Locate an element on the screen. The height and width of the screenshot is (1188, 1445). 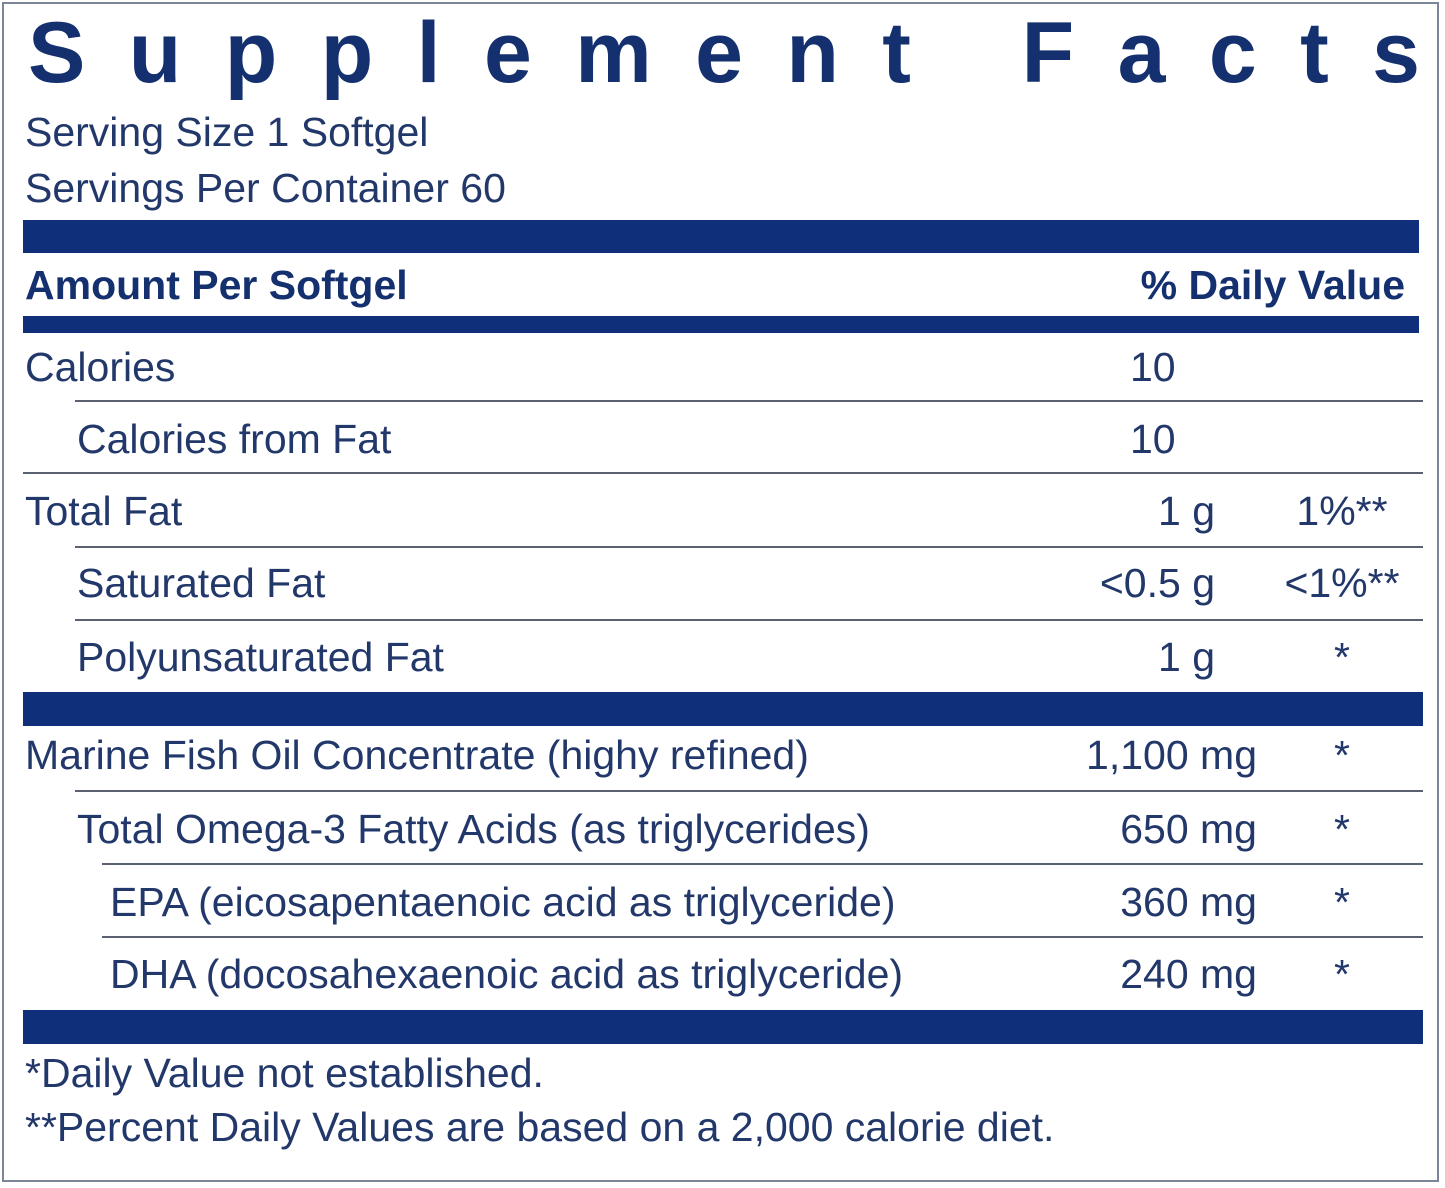
ingredient-amount: 1,100 mg is located at coordinates (1171, 755).